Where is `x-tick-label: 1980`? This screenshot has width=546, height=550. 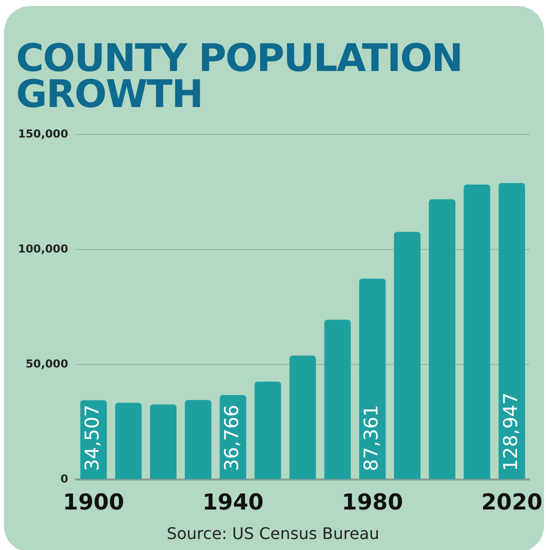
x-tick-label: 1980 is located at coordinates (373, 503).